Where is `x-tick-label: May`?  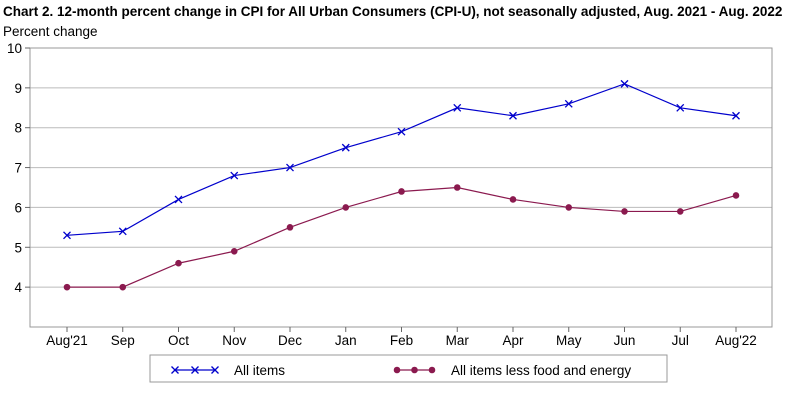
x-tick-label: May is located at coordinates (569, 340).